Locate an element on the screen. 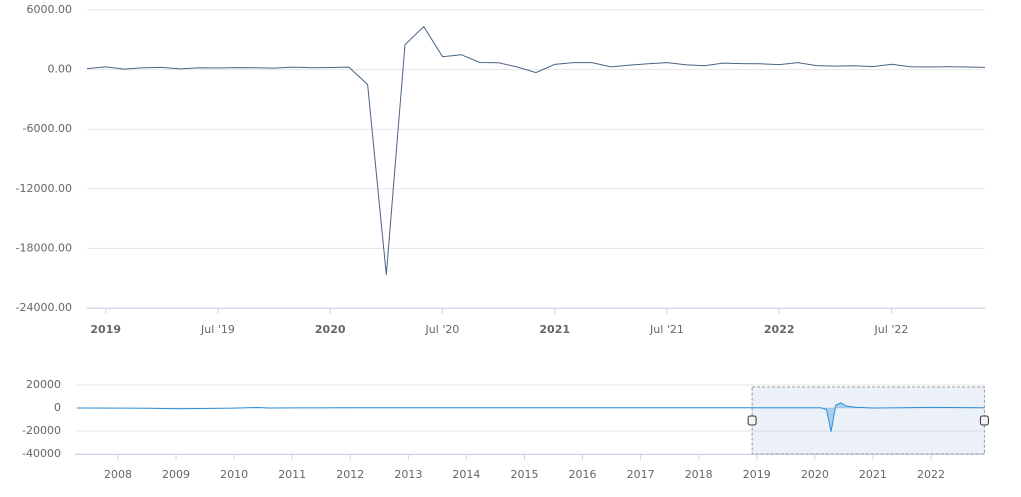 The image size is (1021, 497). y-tick-label: 6000.00 is located at coordinates (50, 9).